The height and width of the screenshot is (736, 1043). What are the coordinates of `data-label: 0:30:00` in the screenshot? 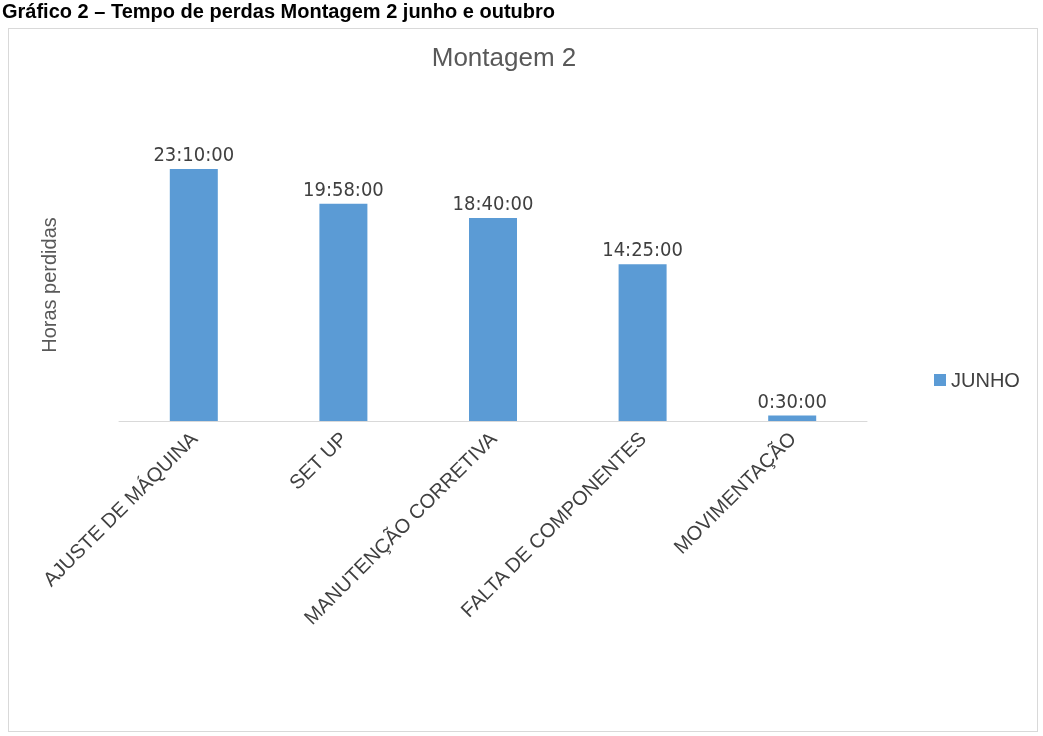 It's located at (792, 400).